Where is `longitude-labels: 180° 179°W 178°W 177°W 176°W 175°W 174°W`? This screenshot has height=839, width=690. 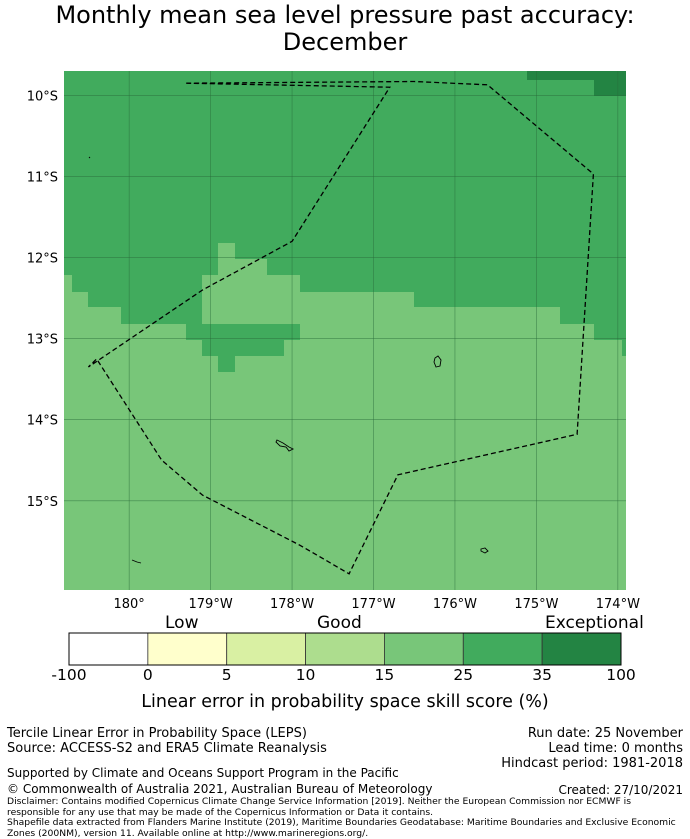
longitude-labels: 180° 179°W 178°W 177°W 176°W 175°W 174°W is located at coordinates (376, 604).